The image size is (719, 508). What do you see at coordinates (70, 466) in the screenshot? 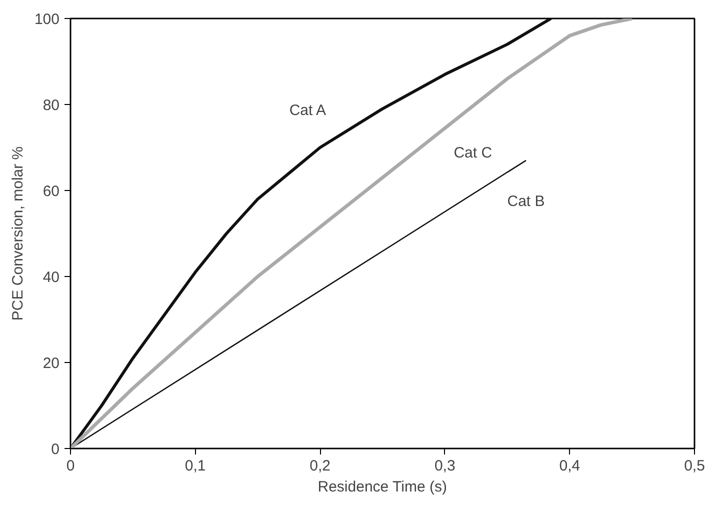
I see `x-tick-label: 0` at bounding box center [70, 466].